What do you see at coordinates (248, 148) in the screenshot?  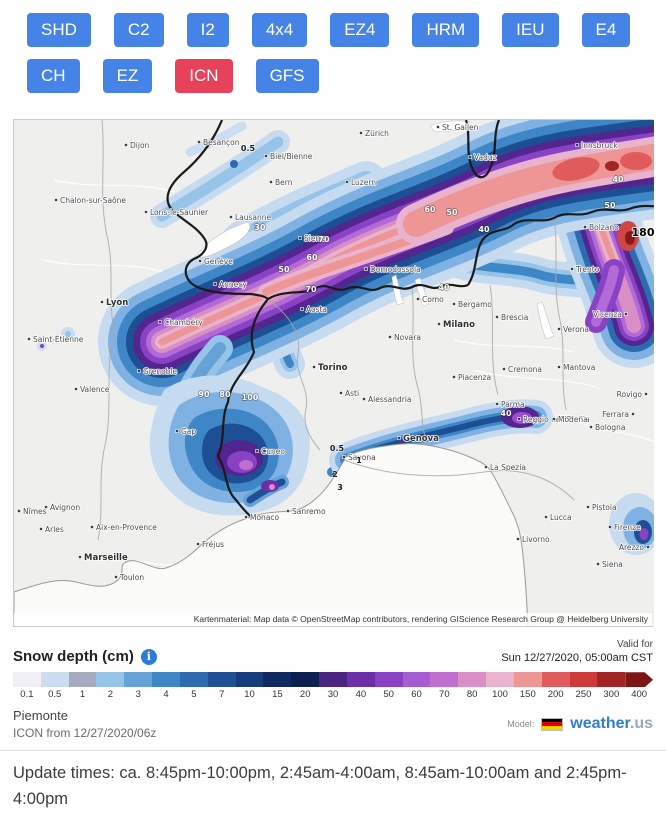 I see `value-label: 0.5` at bounding box center [248, 148].